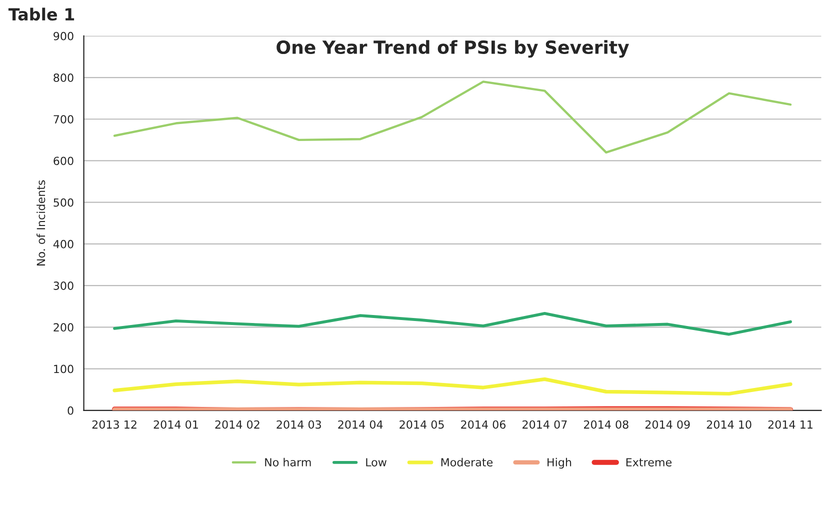 This screenshot has width=838, height=513. I want to click on legend-label: No harm, so click(288, 462).